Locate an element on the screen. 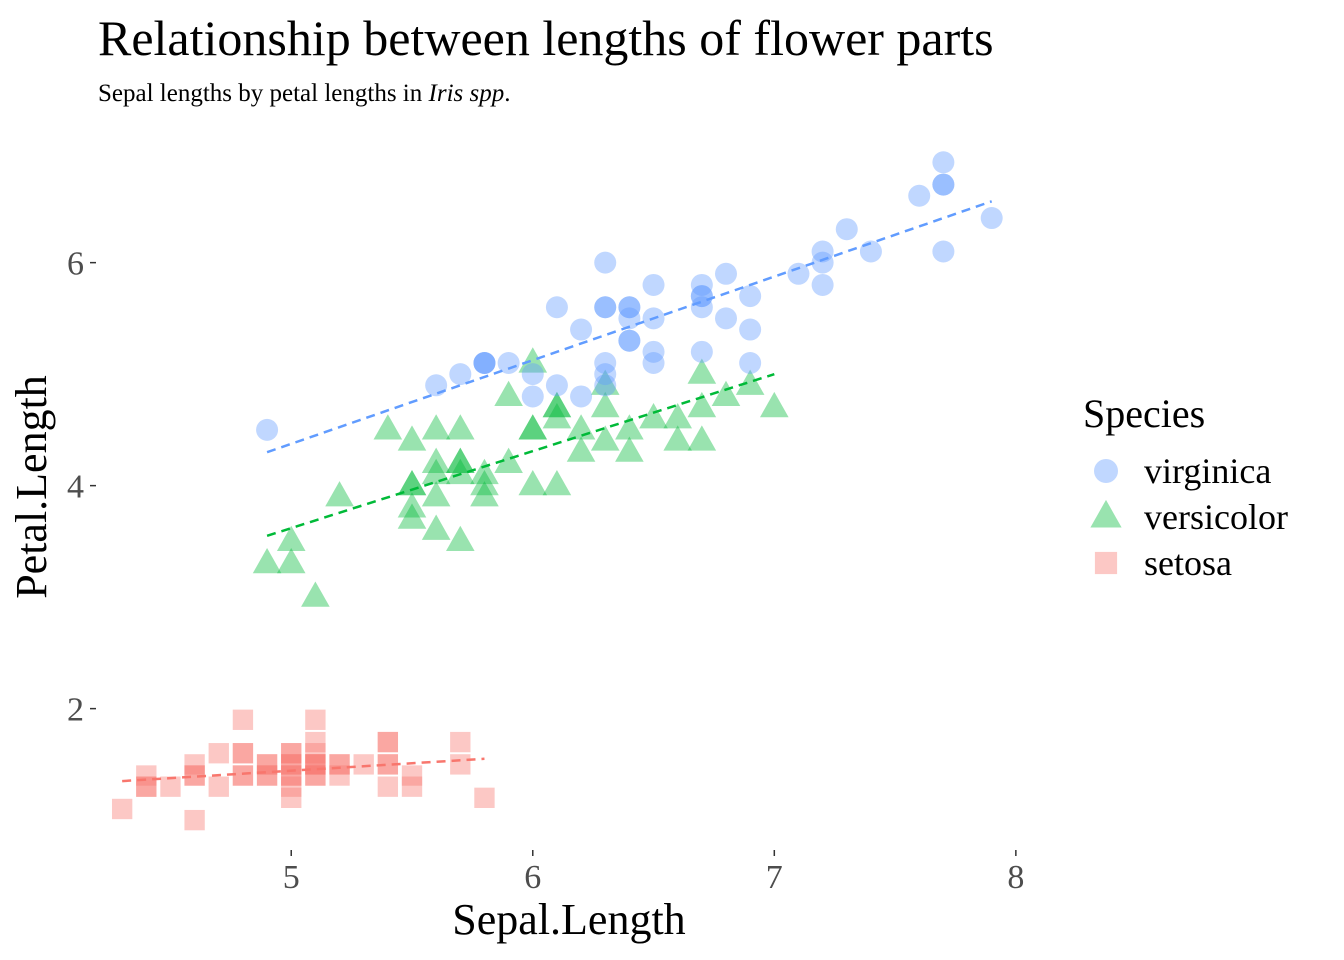 The image size is (1344, 960). legend-title: Species is located at coordinates (1144, 413).